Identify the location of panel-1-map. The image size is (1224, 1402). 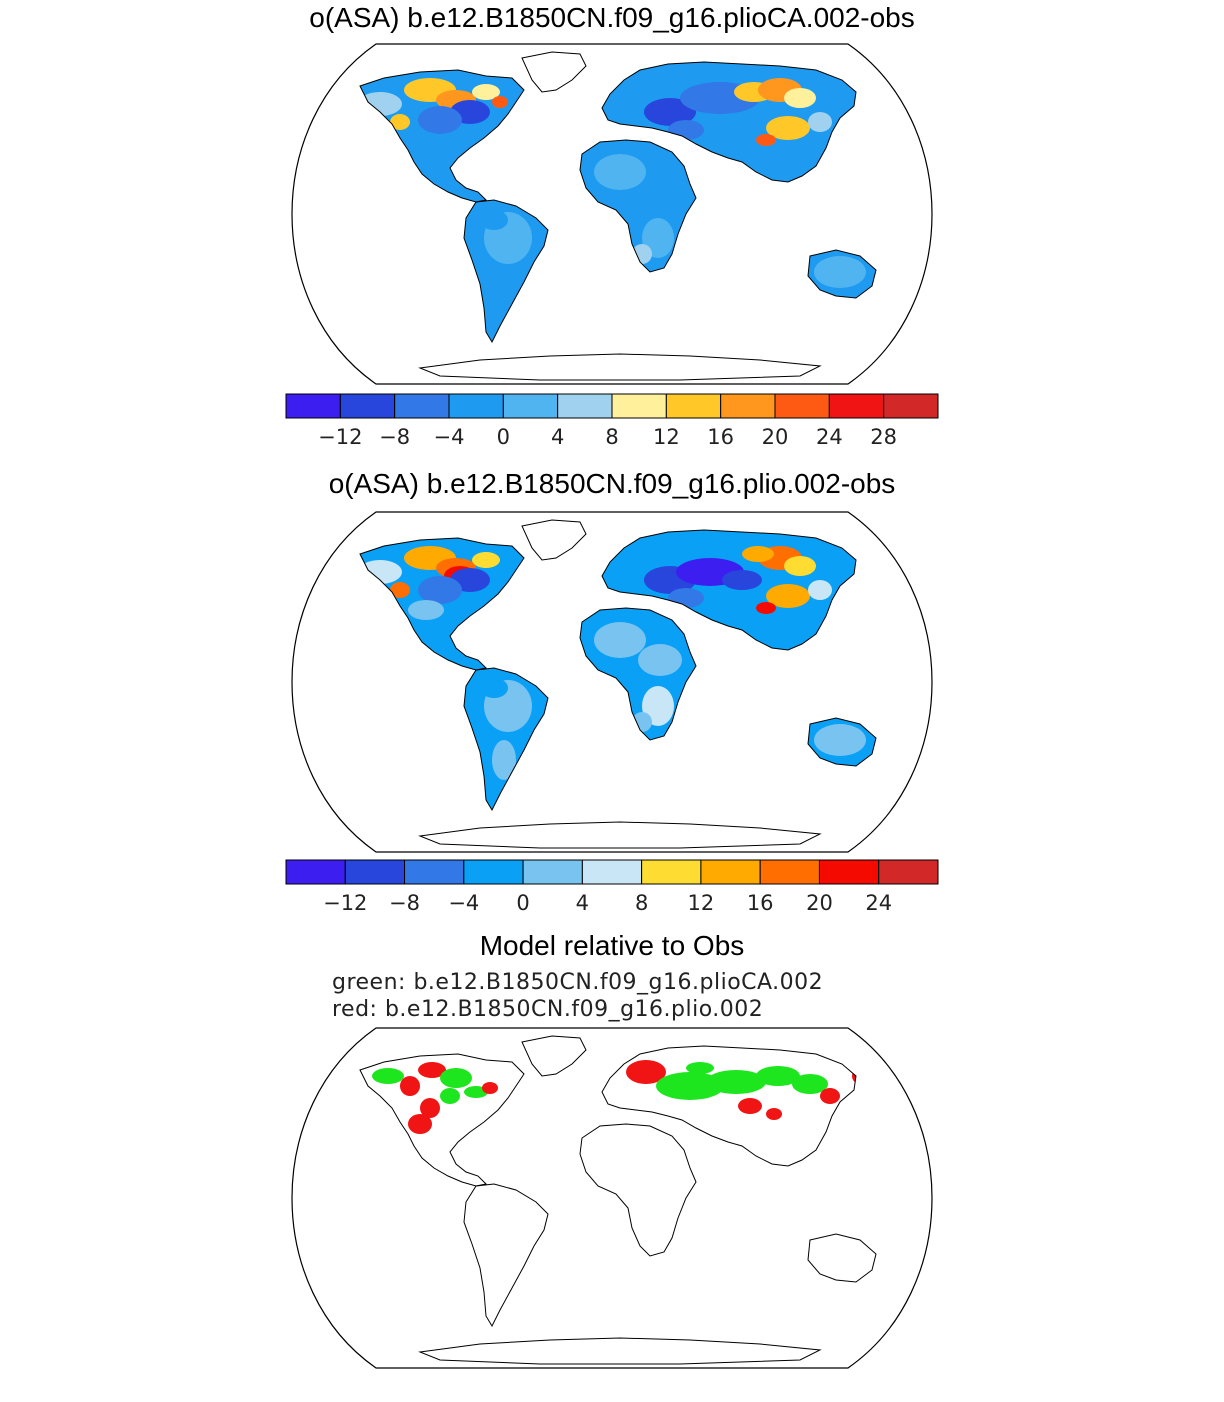
(612, 214).